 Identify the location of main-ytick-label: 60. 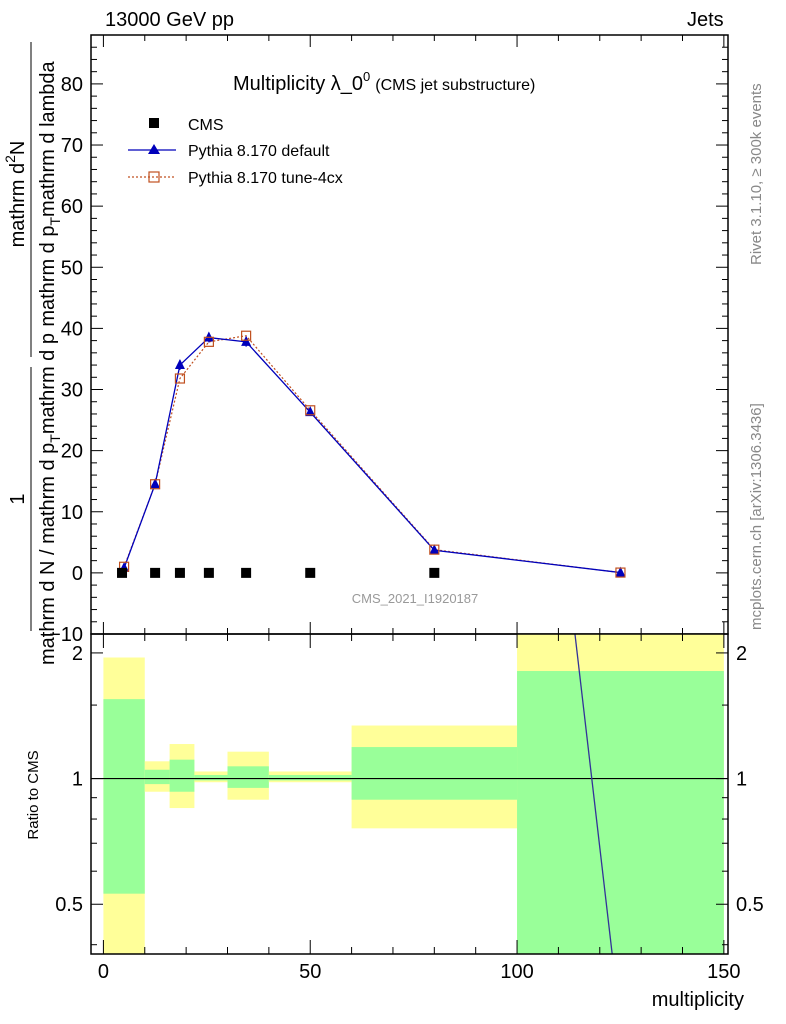
(72, 207).